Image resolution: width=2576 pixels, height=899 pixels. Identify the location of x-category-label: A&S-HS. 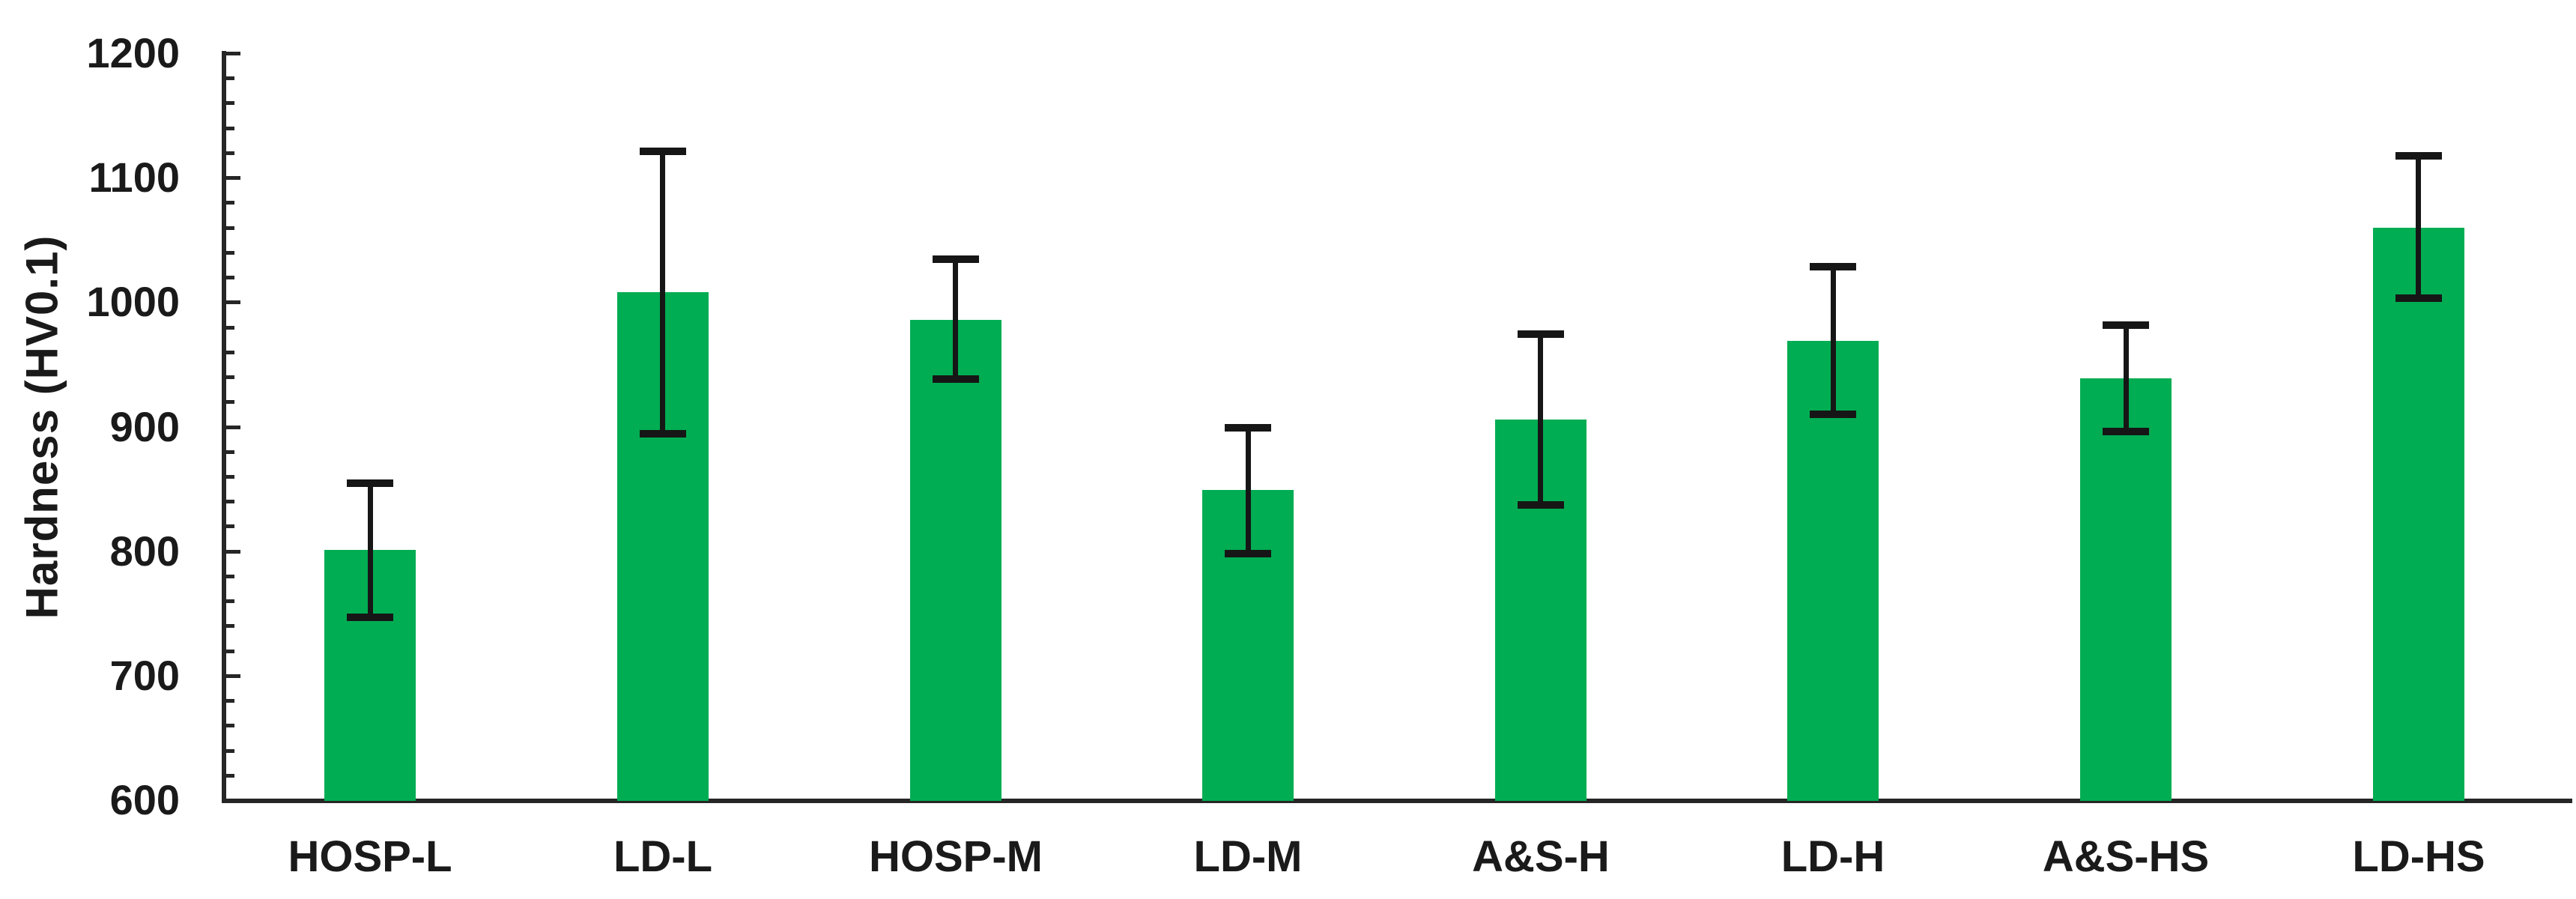
(2126, 856).